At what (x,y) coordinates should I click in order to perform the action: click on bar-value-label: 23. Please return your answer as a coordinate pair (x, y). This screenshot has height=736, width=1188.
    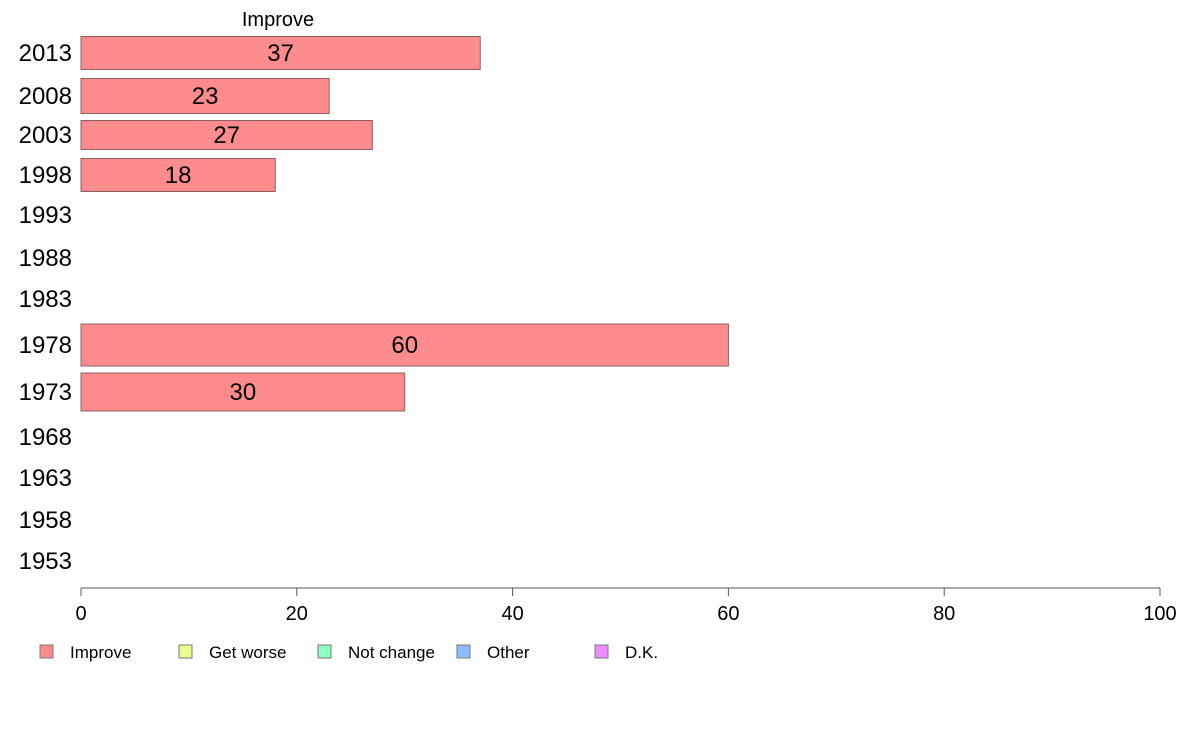
    Looking at the image, I should click on (205, 96).